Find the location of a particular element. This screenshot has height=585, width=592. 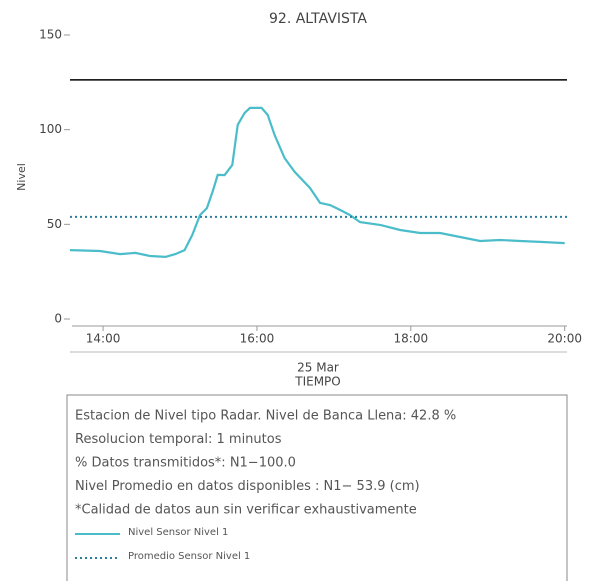

info-line: Resolucion temporal: 1 minutos is located at coordinates (178, 439).